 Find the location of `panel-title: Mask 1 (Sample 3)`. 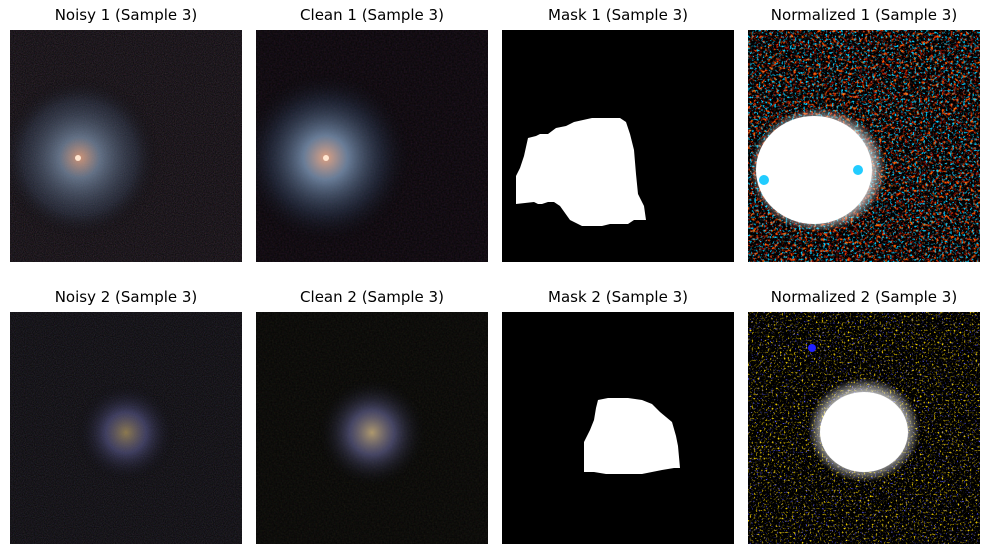

panel-title: Mask 1 (Sample 3) is located at coordinates (618, 15).